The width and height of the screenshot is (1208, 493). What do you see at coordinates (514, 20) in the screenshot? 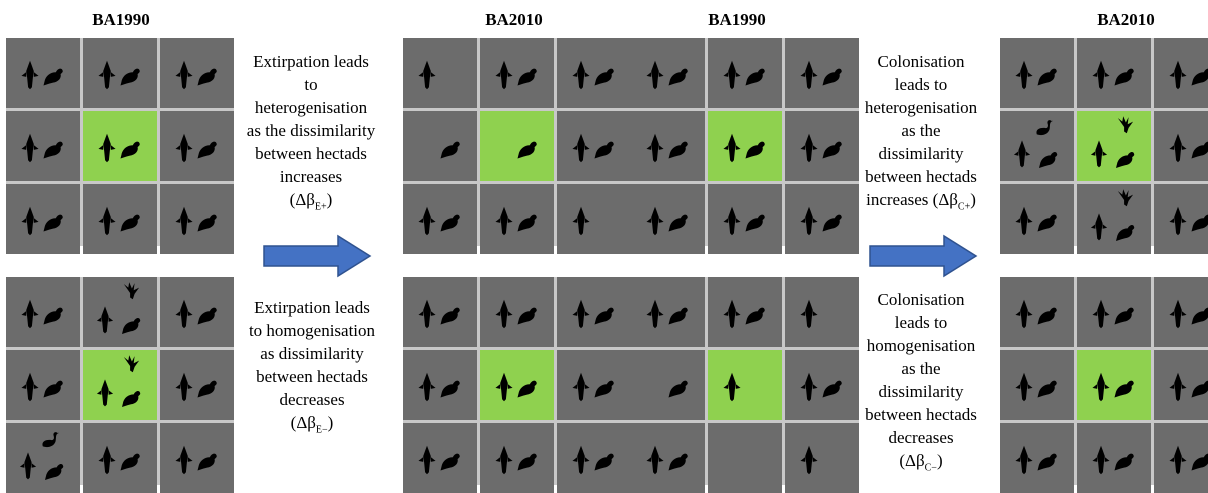
I see `panel-title-ba2010-left: BA2010` at bounding box center [514, 20].